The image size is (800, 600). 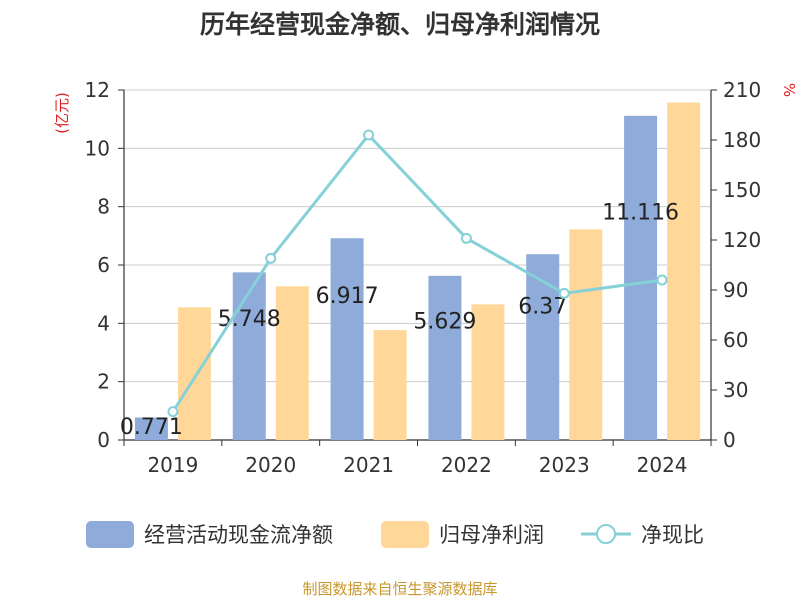 I want to click on y-right-tick-label: 180, so click(x=742, y=140).